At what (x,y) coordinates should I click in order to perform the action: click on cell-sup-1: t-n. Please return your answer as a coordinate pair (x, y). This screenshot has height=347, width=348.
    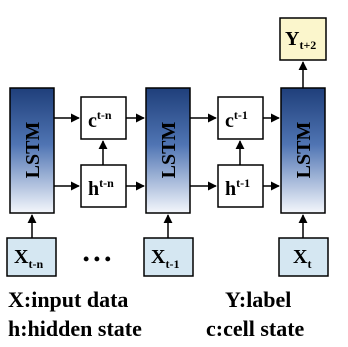
    Looking at the image, I should click on (104, 115).